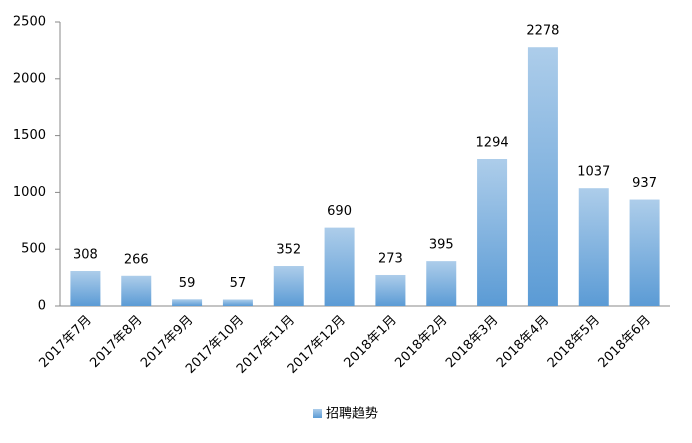 This screenshot has height=443, width=692. Describe the element at coordinates (29, 22) in the screenshot. I see `y-tick-label: 2500` at that location.